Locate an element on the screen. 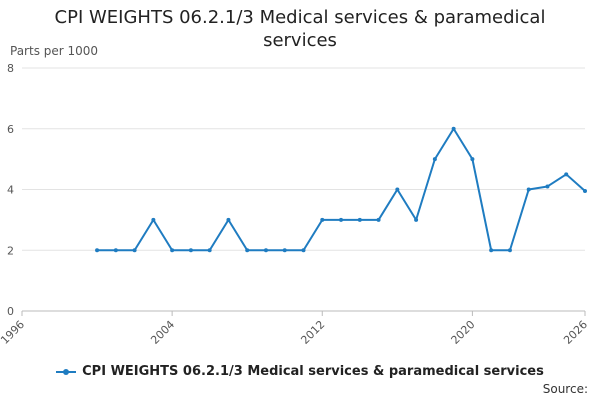 The image size is (600, 400). legend-swatch is located at coordinates (66, 372).